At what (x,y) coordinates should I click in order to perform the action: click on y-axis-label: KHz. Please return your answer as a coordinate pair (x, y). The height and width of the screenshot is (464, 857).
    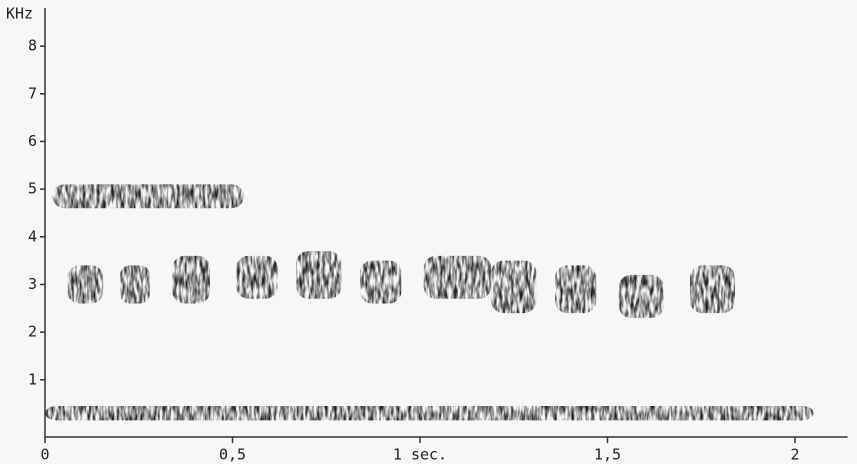
    Looking at the image, I should click on (19, 14).